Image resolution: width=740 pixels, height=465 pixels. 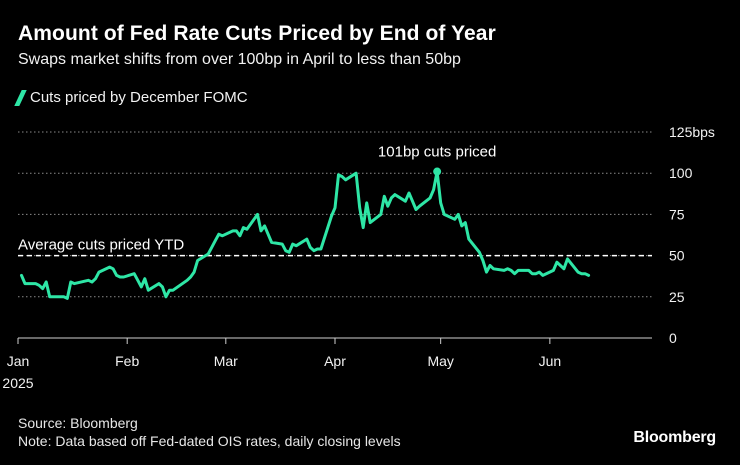 I want to click on x-tick-label: Jun, so click(x=550, y=361).